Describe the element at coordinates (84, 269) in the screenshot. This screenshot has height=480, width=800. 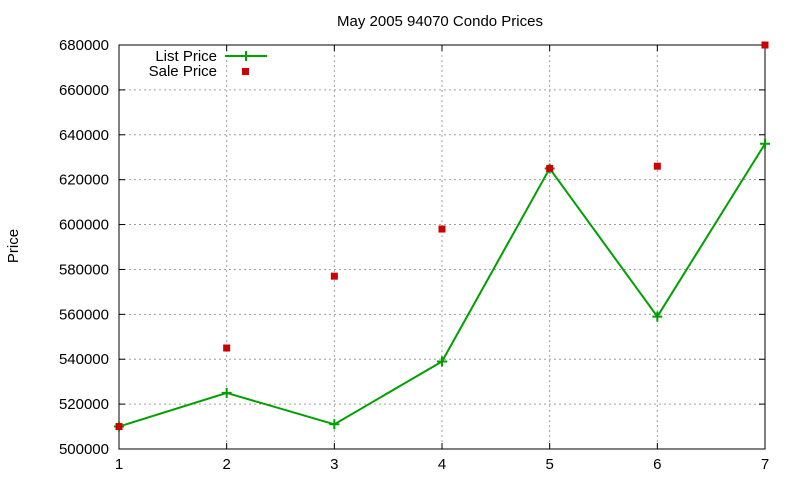
I see `y-tick-label: 580000` at that location.